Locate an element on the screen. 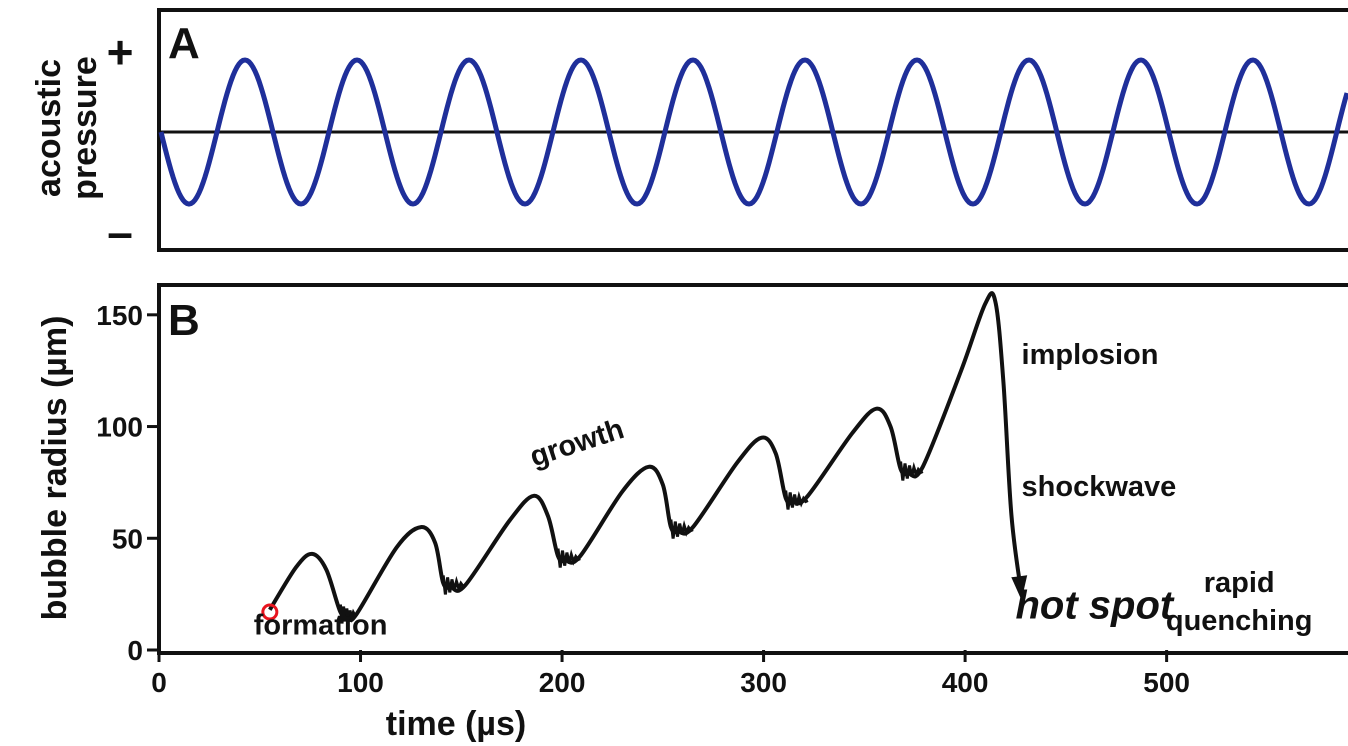 Image resolution: width=1348 pixels, height=746 pixels. annotation-formation: formation is located at coordinates (321, 625).